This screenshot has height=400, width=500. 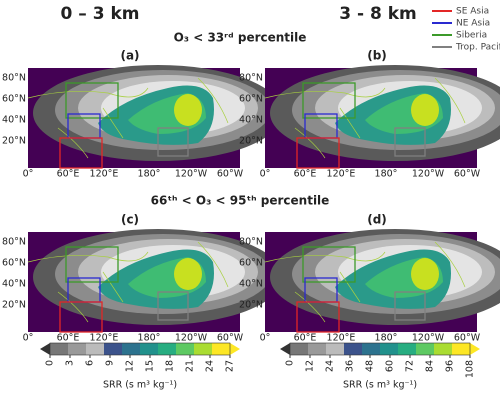 What do you see at coordinates (130, 220) in the screenshot?
I see `panel-label: (c)` at bounding box center [130, 220].